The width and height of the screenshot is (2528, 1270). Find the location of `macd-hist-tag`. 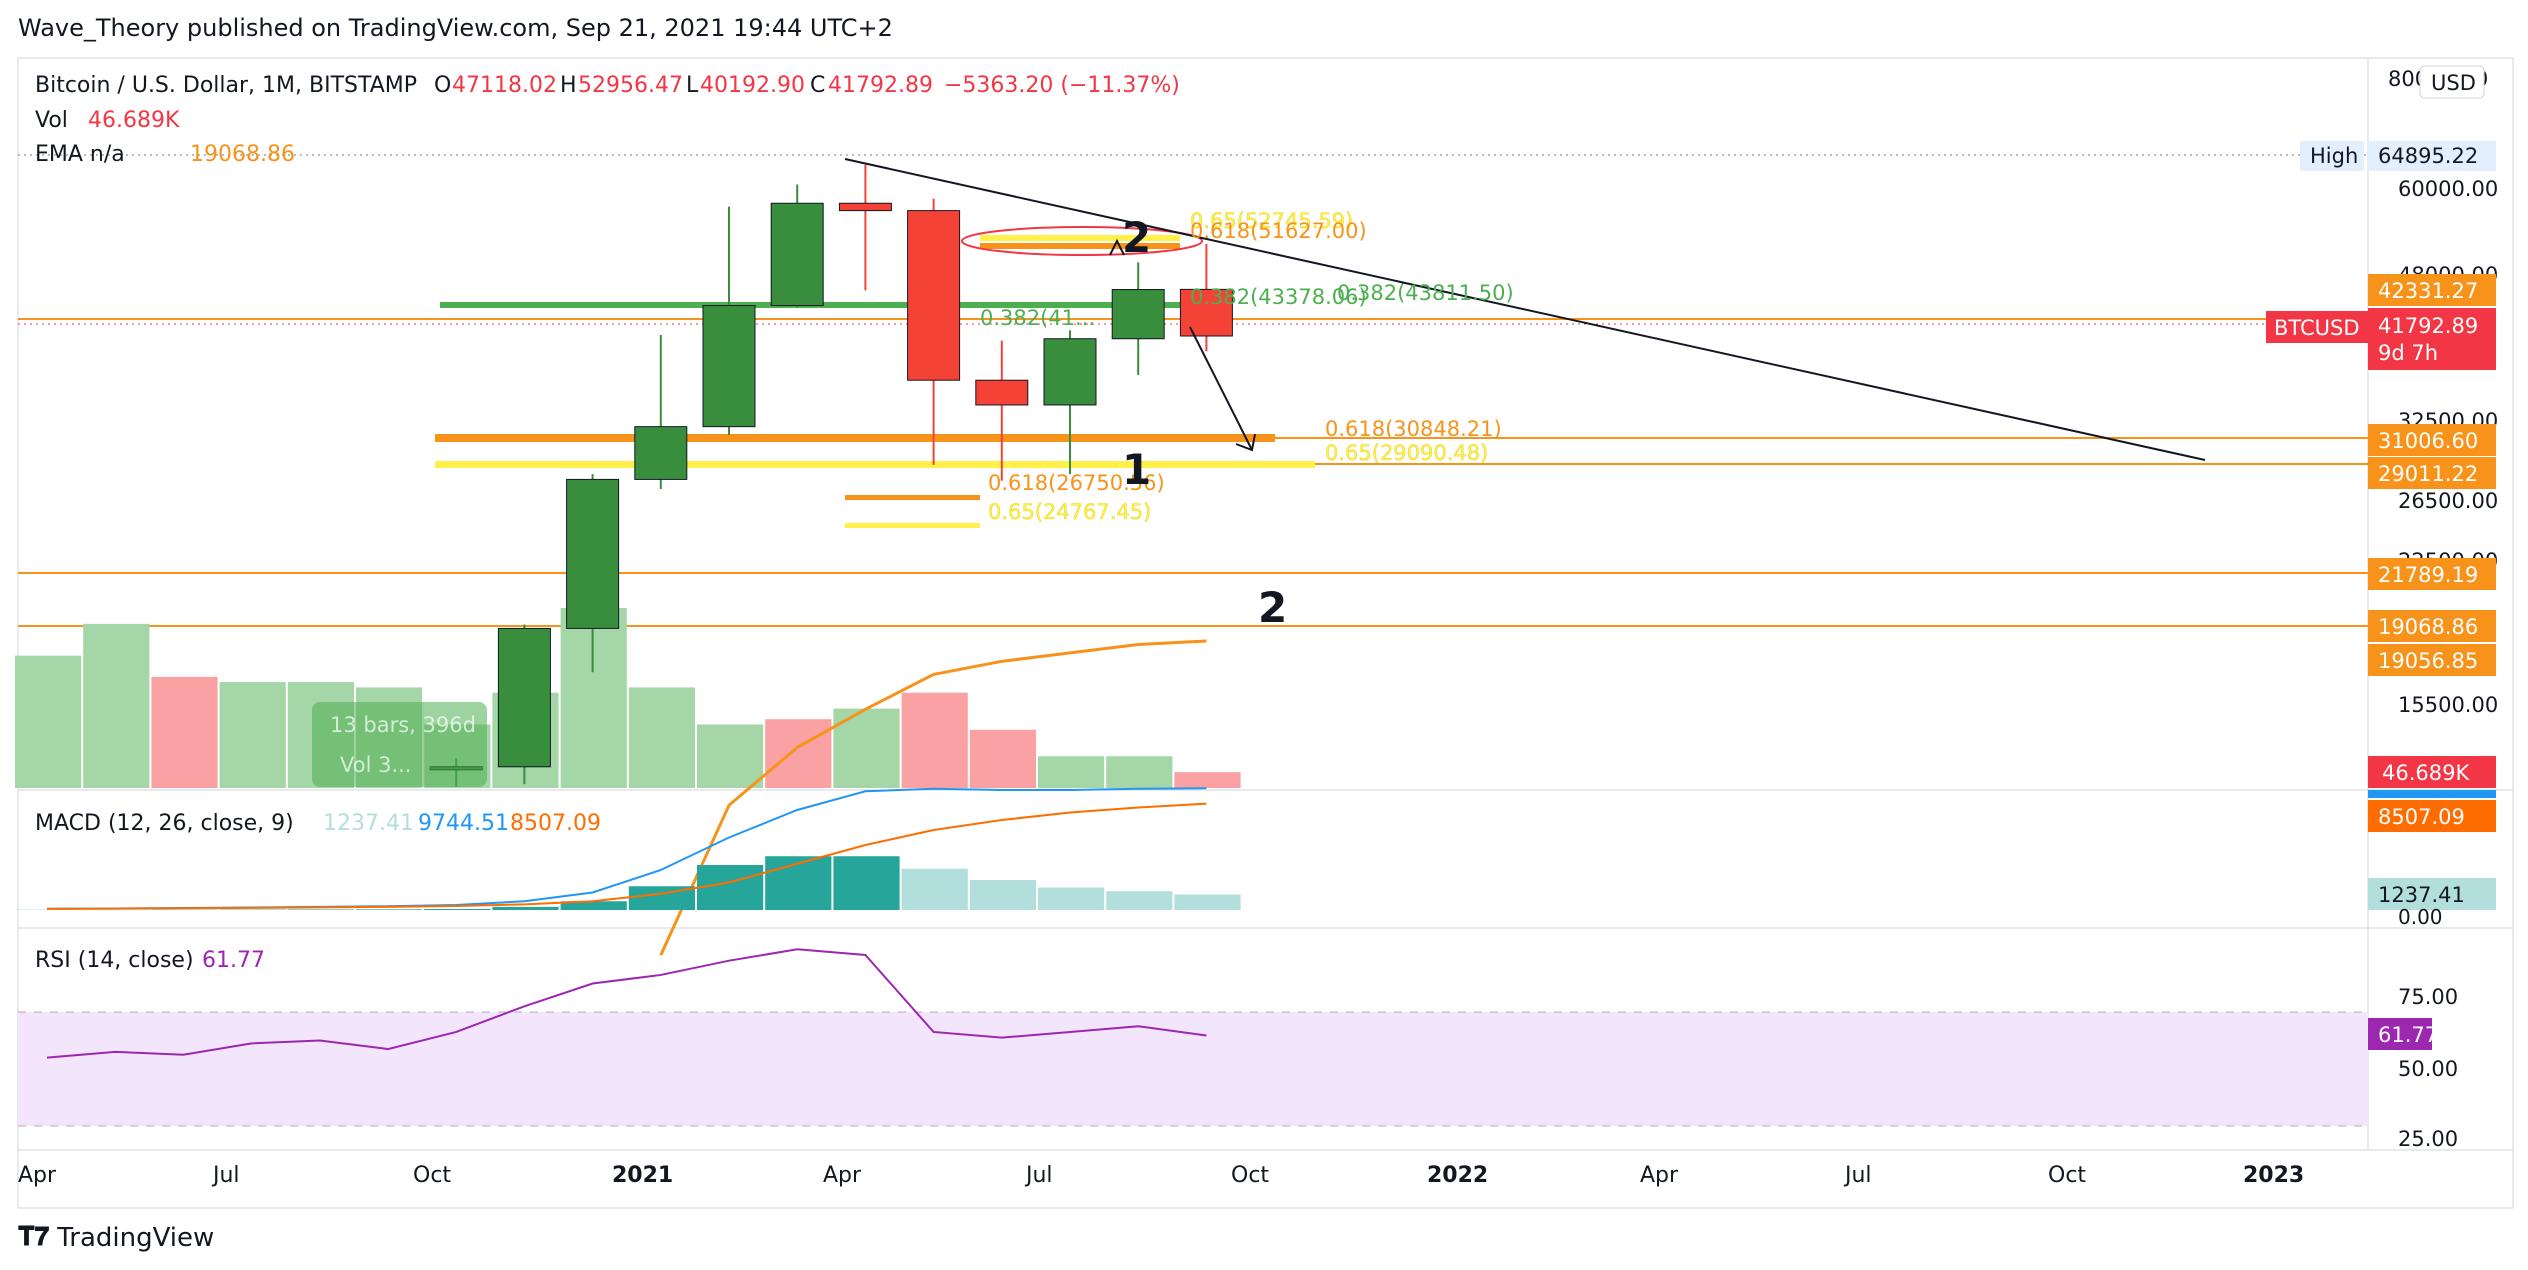

macd-hist-tag is located at coordinates (2432, 894).